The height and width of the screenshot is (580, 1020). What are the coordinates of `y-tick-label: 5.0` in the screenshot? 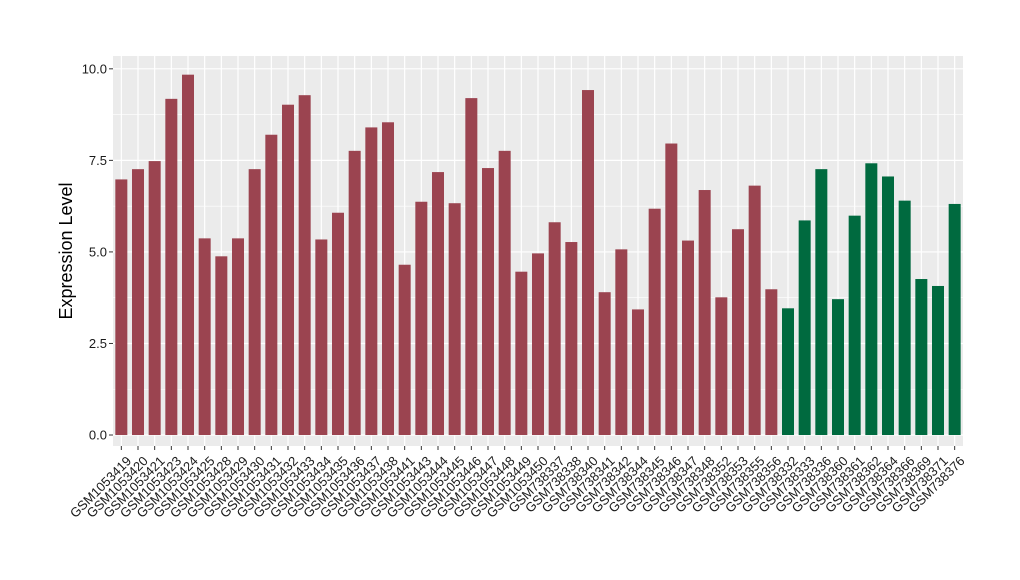 It's located at (98, 251).